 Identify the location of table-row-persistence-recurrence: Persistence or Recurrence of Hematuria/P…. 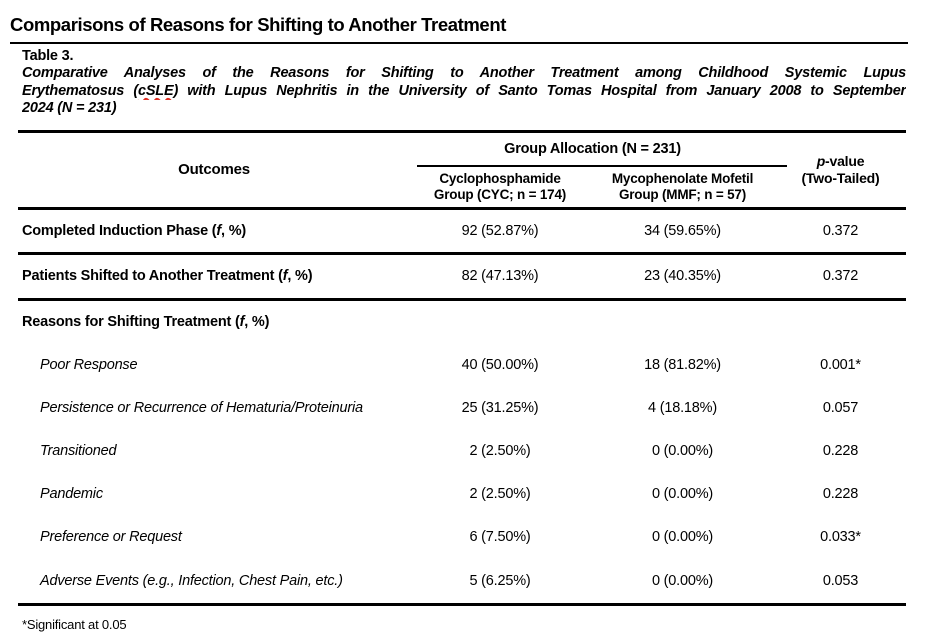
(462, 408).